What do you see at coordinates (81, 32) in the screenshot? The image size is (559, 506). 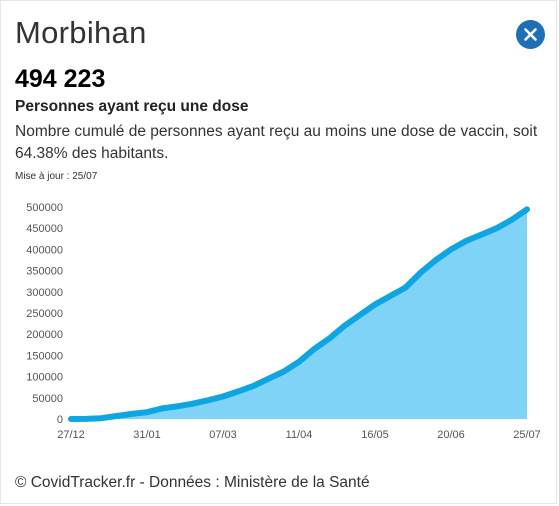 I see `page-title: Morbihan` at bounding box center [81, 32].